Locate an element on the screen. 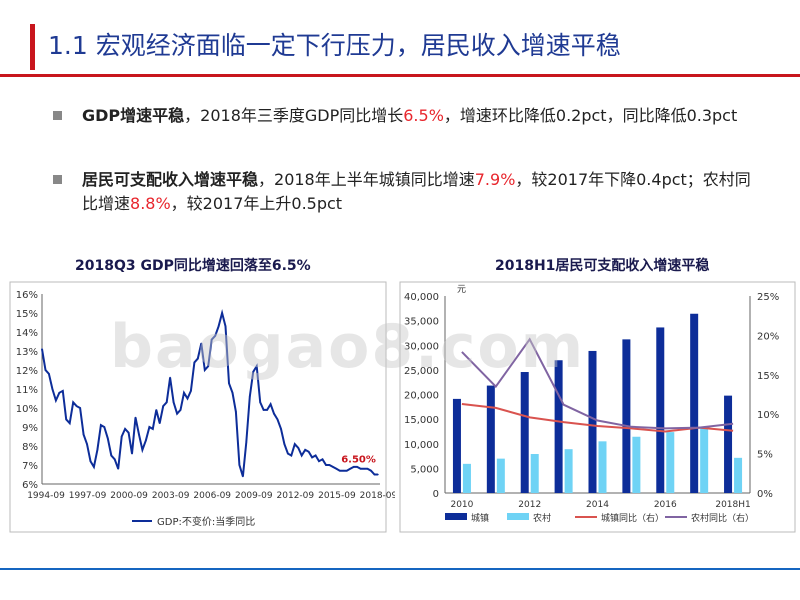 This screenshot has width=800, height=600. title-accent-bar is located at coordinates (32, 47).